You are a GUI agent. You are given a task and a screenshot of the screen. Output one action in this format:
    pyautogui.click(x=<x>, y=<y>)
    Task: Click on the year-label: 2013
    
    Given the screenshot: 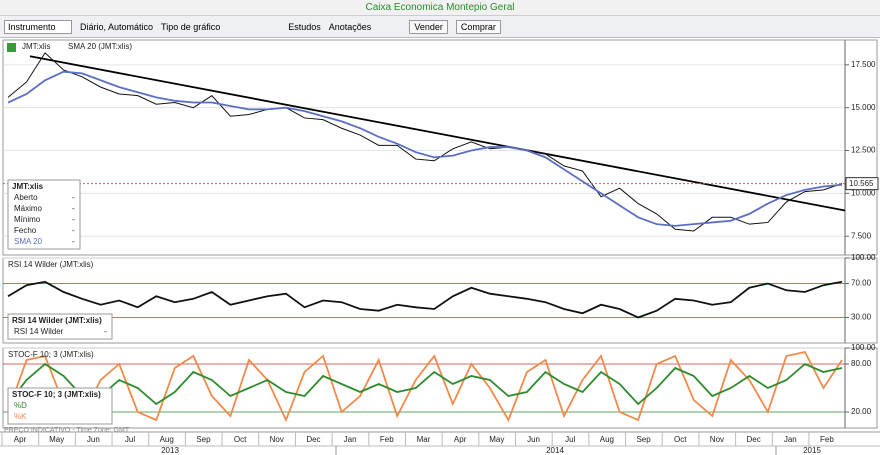 What is the action you would take?
    pyautogui.click(x=170, y=450)
    